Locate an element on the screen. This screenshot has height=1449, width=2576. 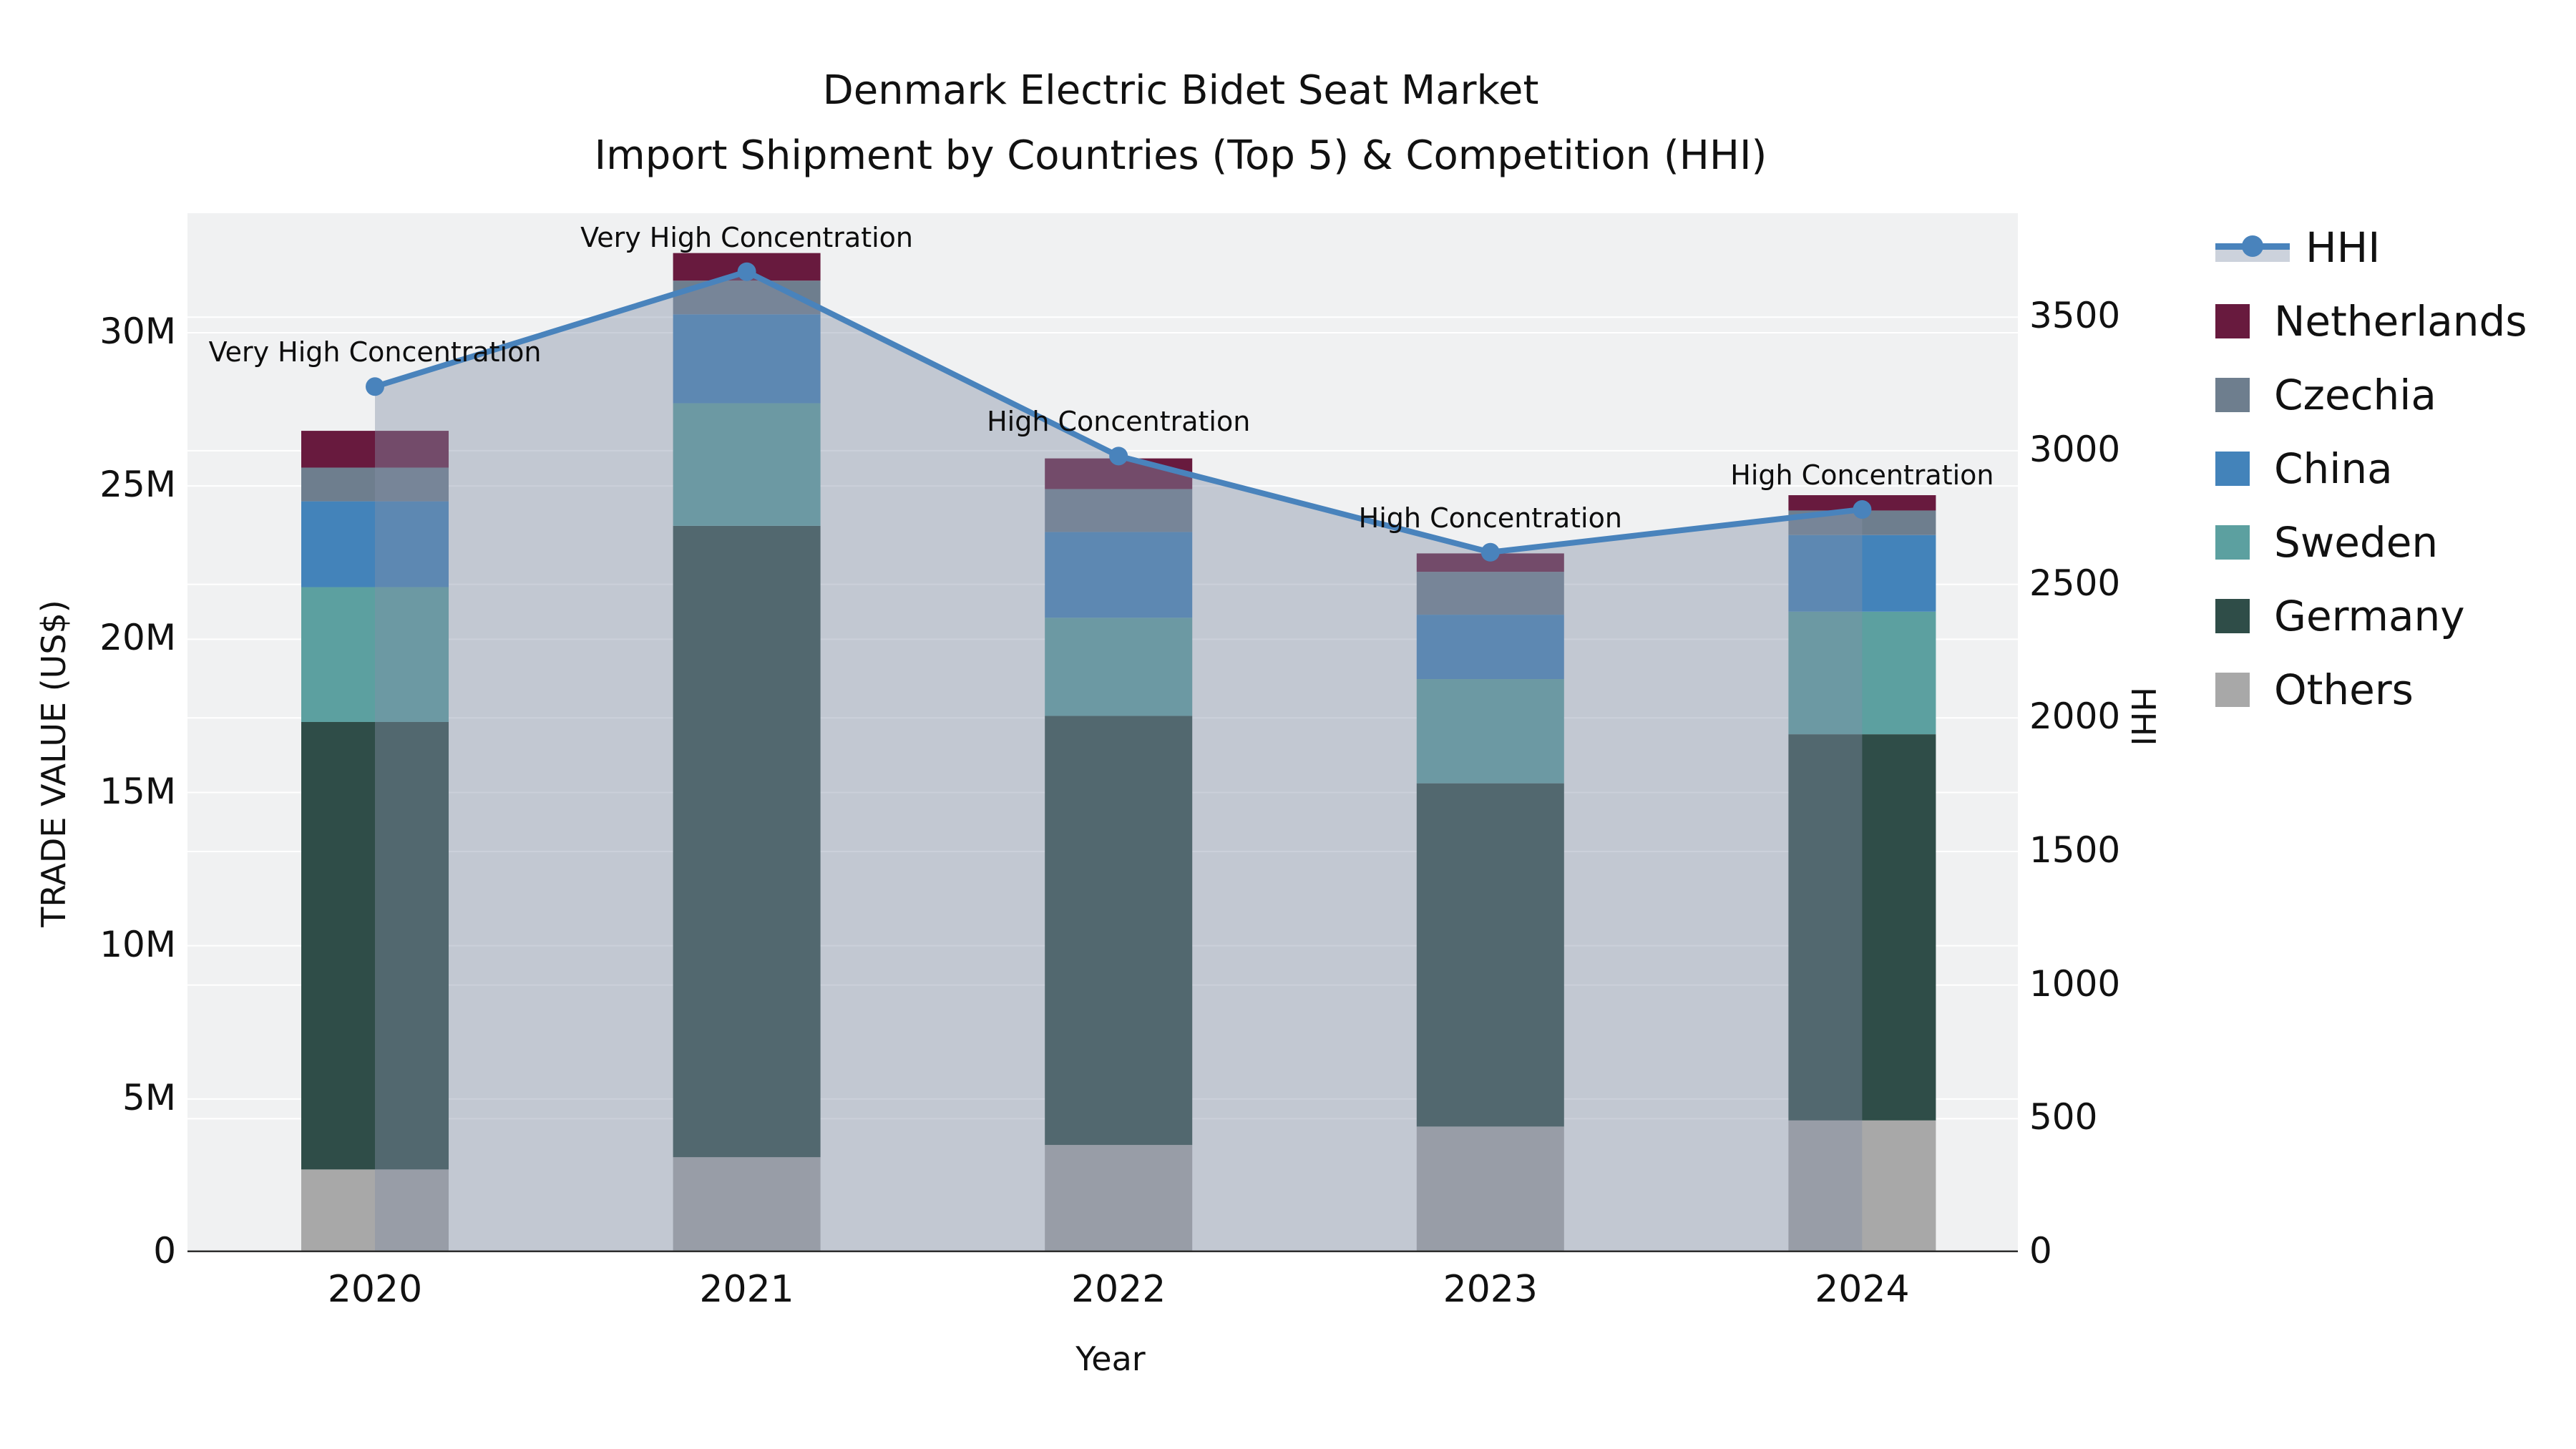
bar-segment-sweden-2022 is located at coordinates (1119, 667).